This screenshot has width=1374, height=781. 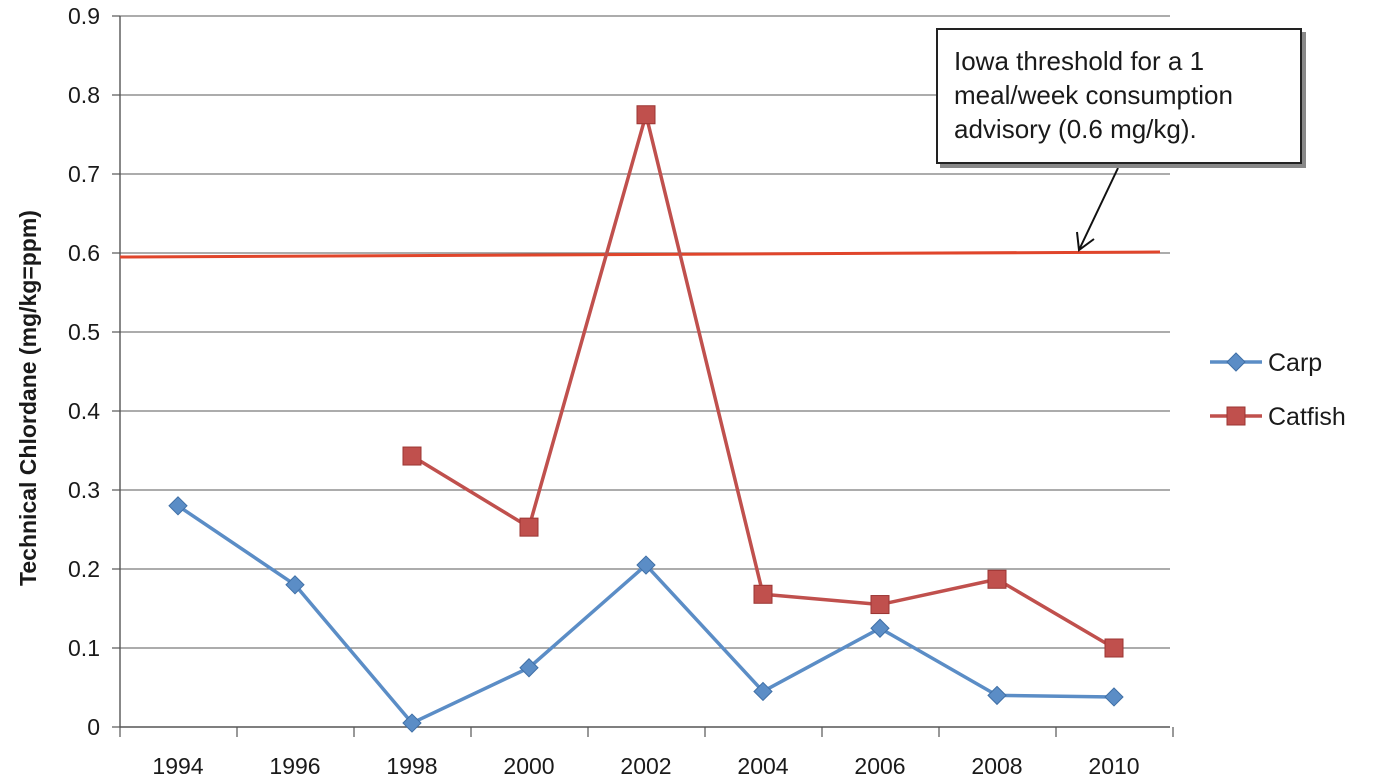 I want to click on threshold-line, so click(x=640, y=254).